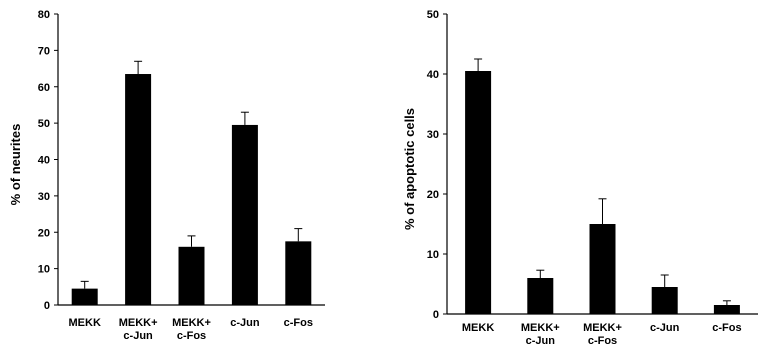 Image resolution: width=759 pixels, height=357 pixels. What do you see at coordinates (409, 169) in the screenshot?
I see `y-axis-label: % of apoptotic cells` at bounding box center [409, 169].